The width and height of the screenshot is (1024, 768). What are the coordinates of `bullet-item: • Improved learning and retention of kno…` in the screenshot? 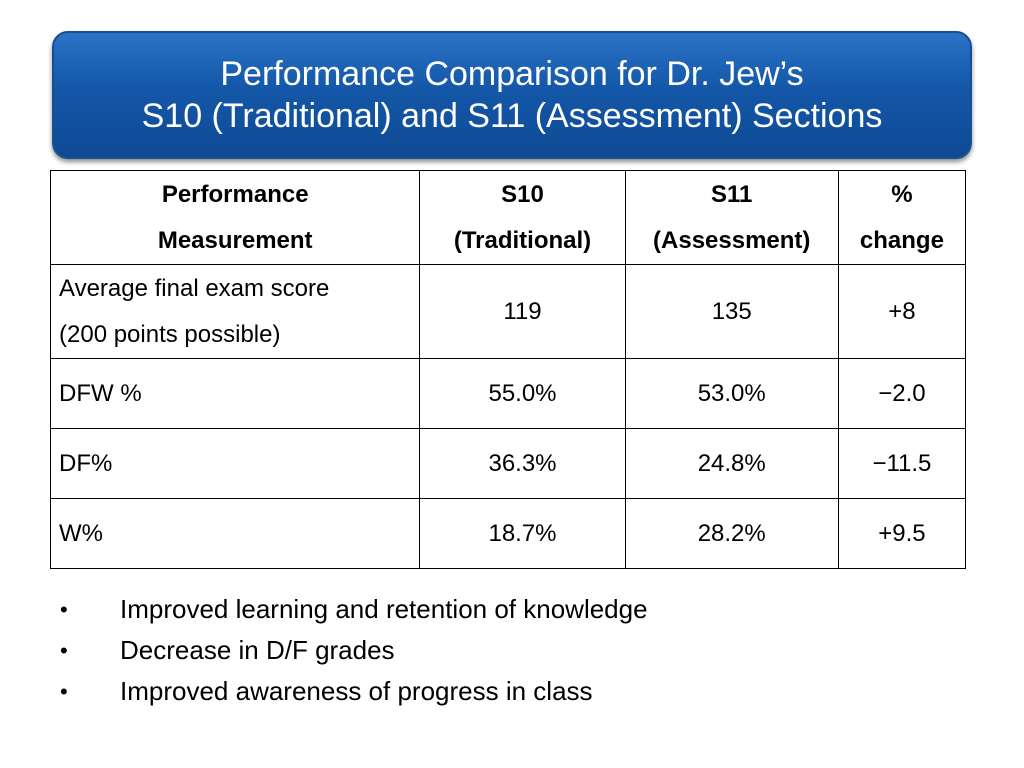 It's located at (354, 609).